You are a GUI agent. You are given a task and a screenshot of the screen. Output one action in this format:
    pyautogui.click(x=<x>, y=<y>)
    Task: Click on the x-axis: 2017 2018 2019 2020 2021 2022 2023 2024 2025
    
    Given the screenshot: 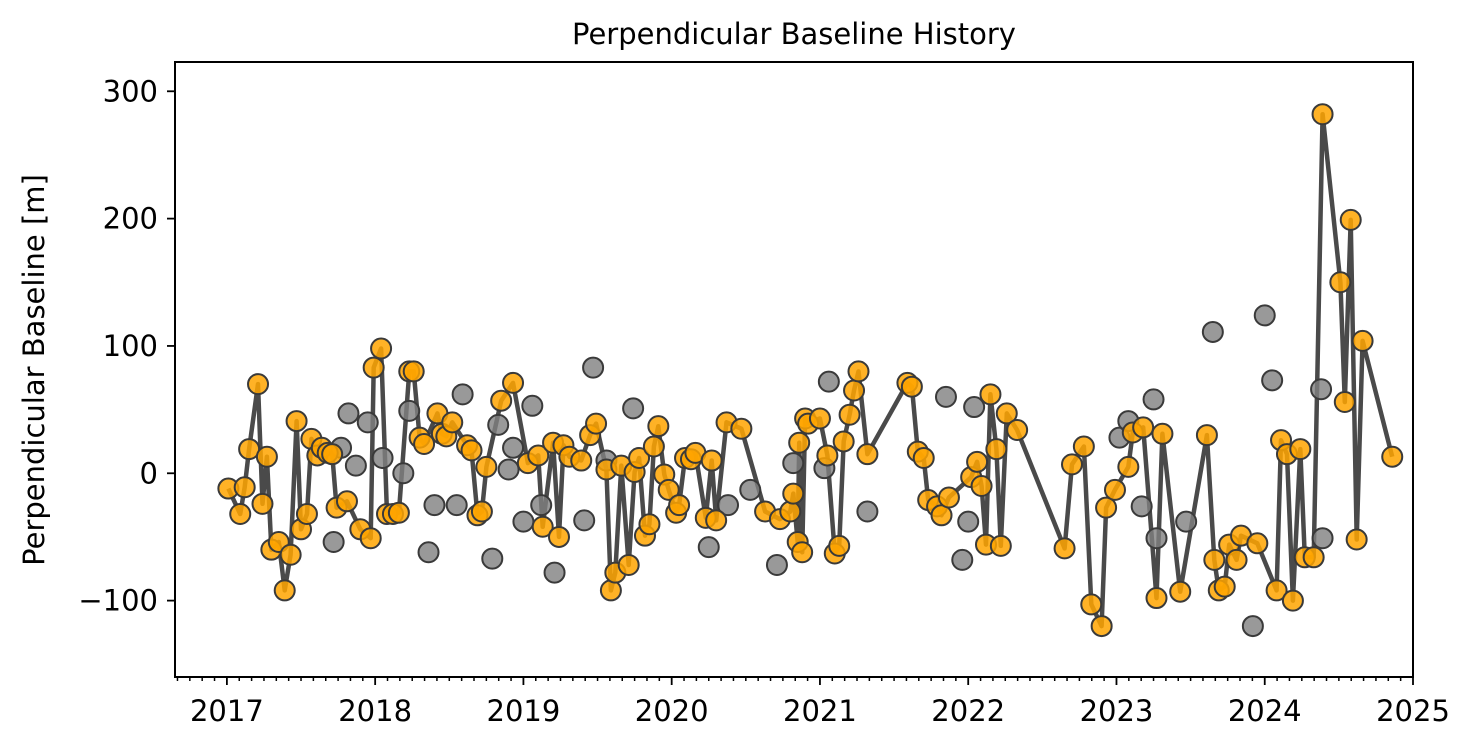 What is the action you would take?
    pyautogui.click(x=813, y=702)
    